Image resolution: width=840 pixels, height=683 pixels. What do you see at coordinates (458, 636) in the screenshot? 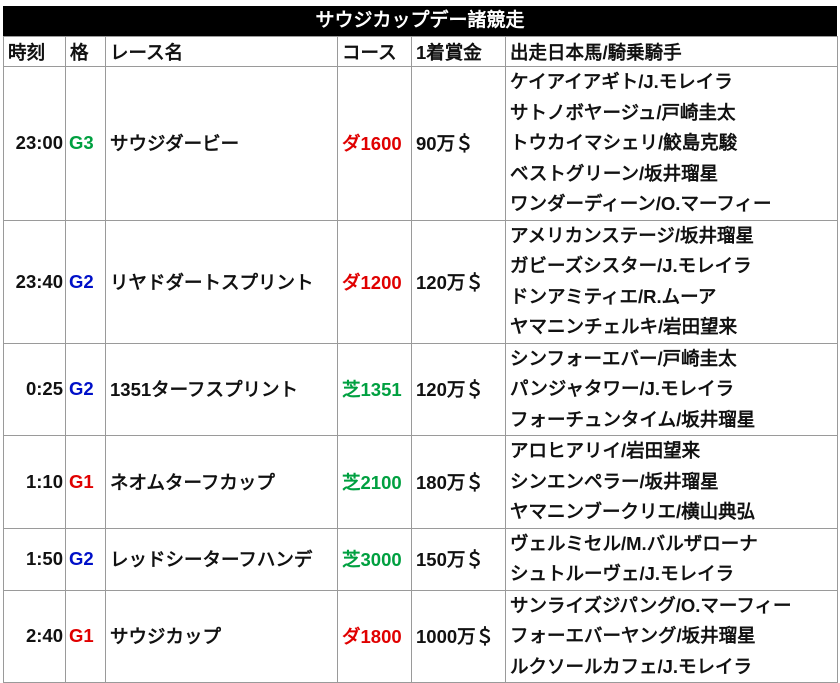
I see `race-prize: 1000万＄` at bounding box center [458, 636].